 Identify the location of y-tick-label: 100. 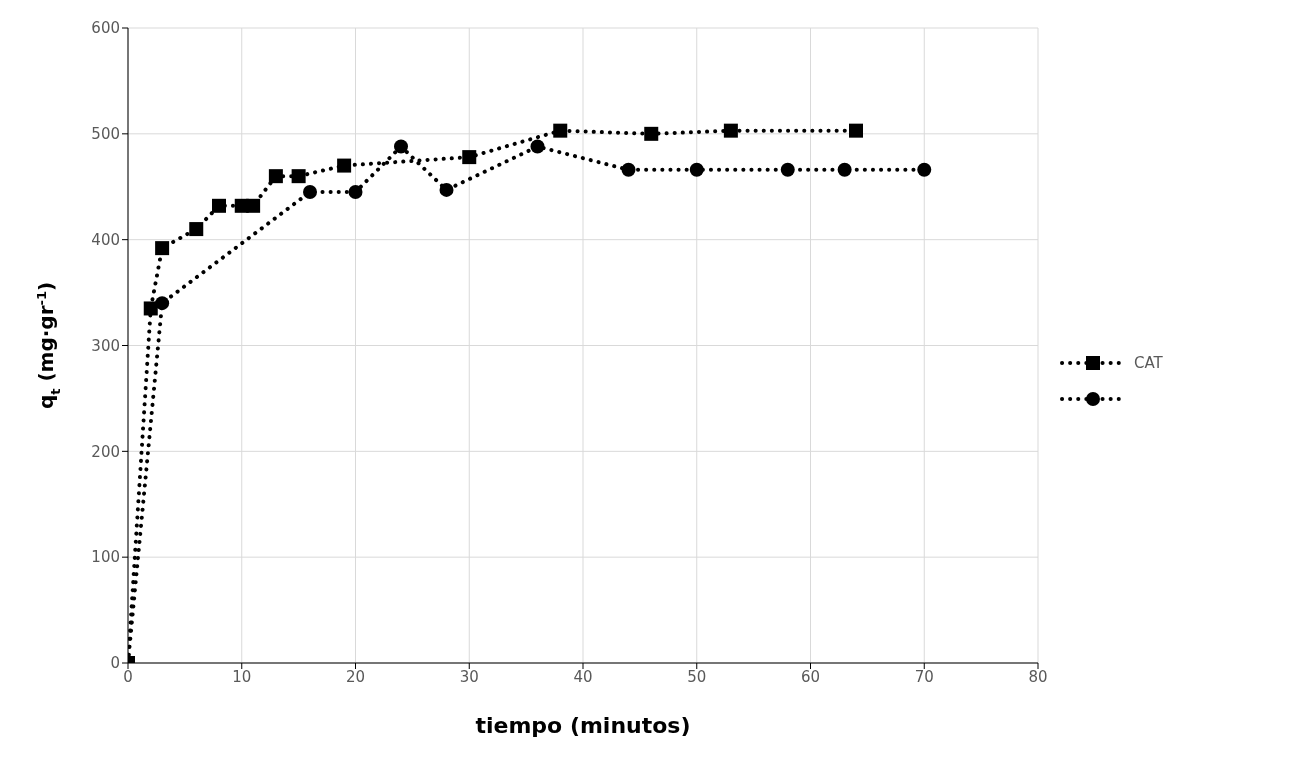
(105, 557).